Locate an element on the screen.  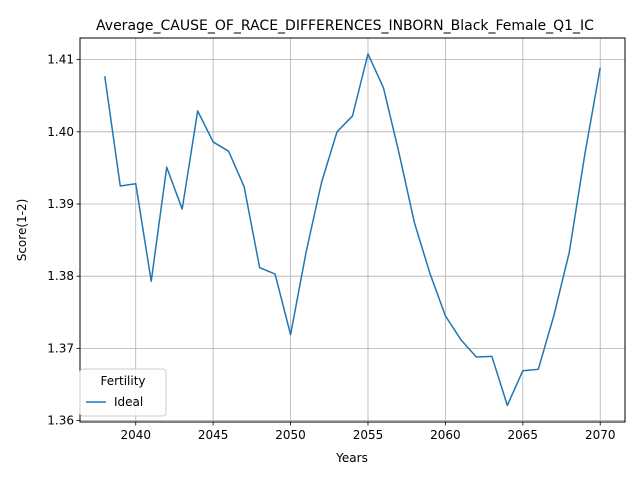
x-tick-label: 2050 is located at coordinates (290, 435).